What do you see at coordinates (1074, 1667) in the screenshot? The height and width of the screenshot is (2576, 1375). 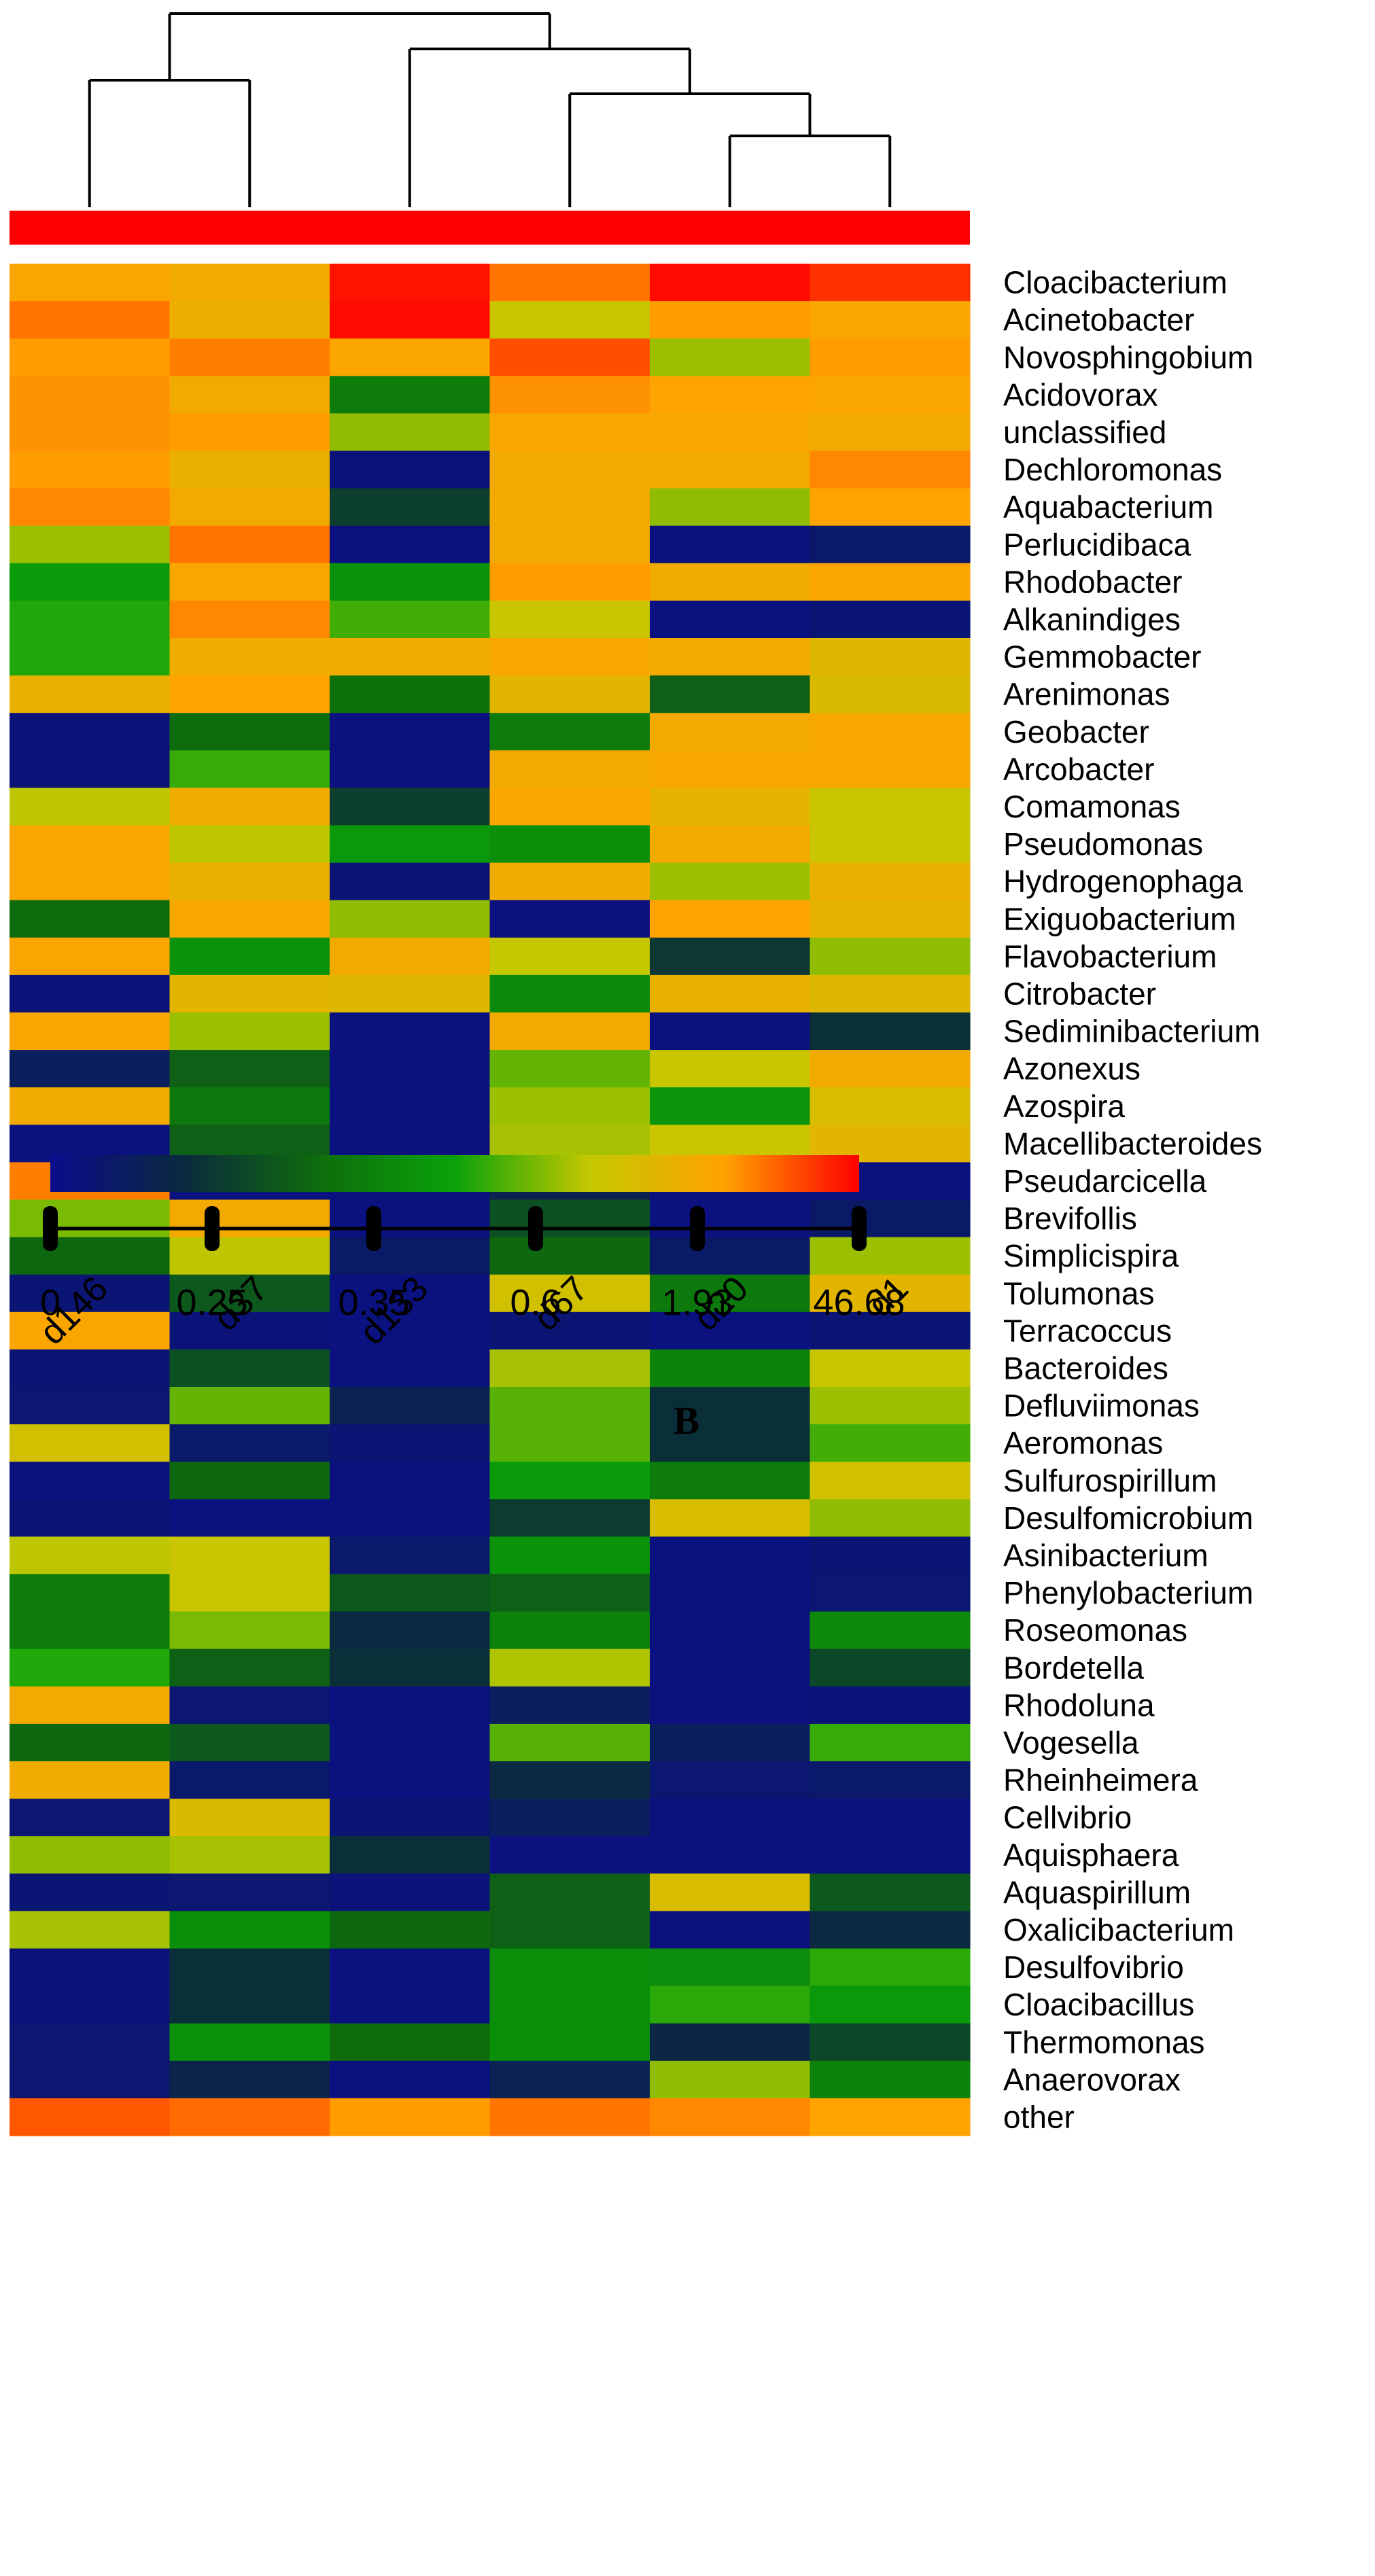 I see `row-label: Bordetella` at bounding box center [1074, 1667].